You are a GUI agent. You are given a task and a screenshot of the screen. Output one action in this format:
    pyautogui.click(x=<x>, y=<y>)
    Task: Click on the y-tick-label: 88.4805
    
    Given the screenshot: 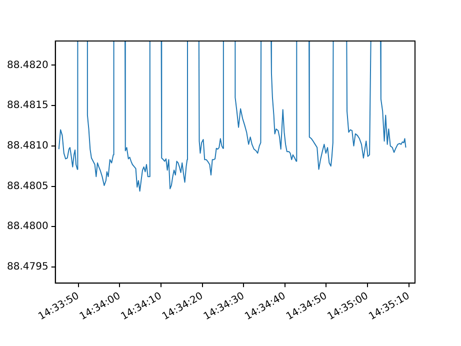 What is the action you would take?
    pyautogui.click(x=27, y=186)
    